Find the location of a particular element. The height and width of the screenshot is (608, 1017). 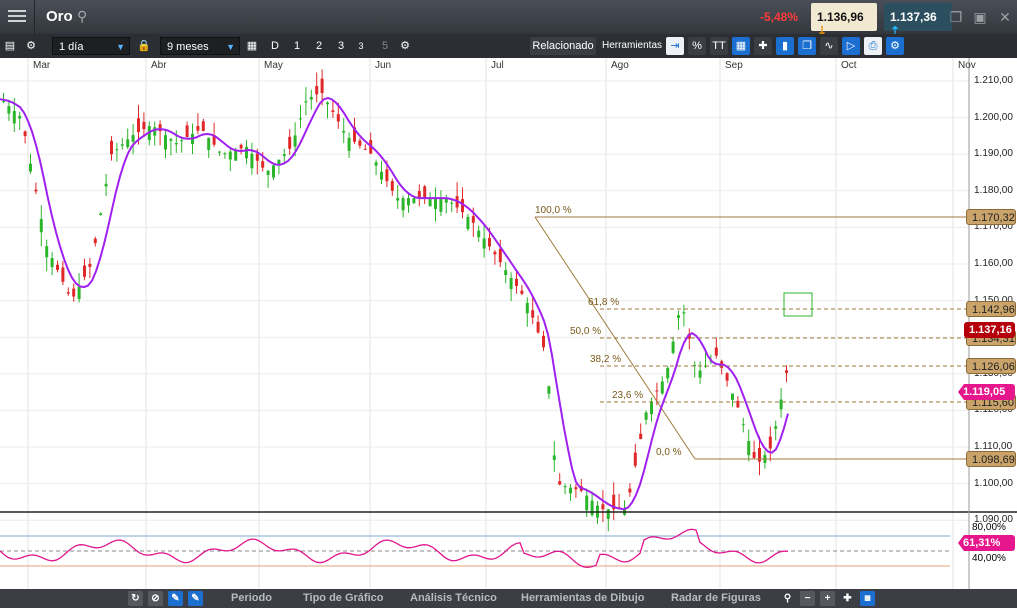

tab-technical-analysis: Análisis Técnico is located at coordinates (453, 598).